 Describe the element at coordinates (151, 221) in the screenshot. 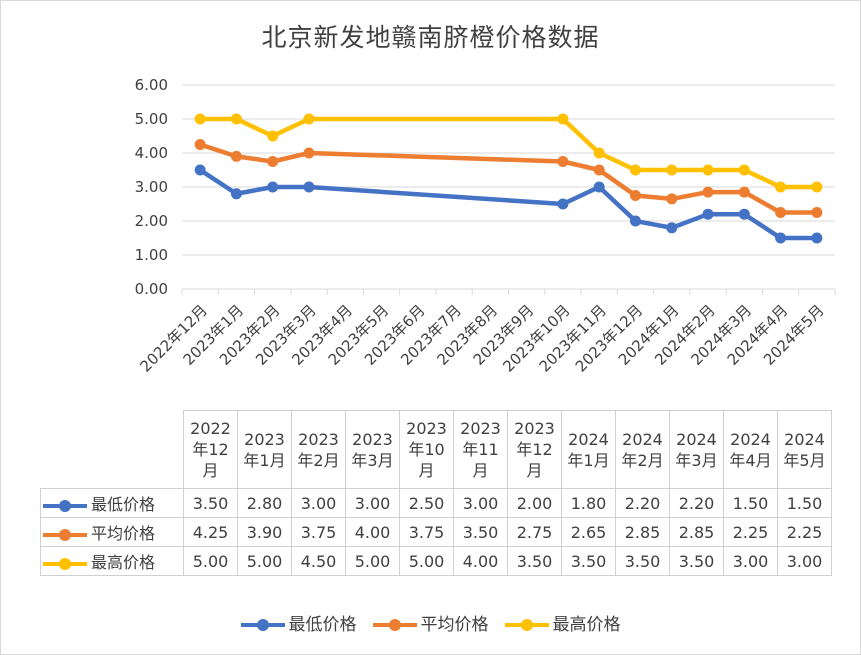

I see `y-tick-label: 2.00` at that location.